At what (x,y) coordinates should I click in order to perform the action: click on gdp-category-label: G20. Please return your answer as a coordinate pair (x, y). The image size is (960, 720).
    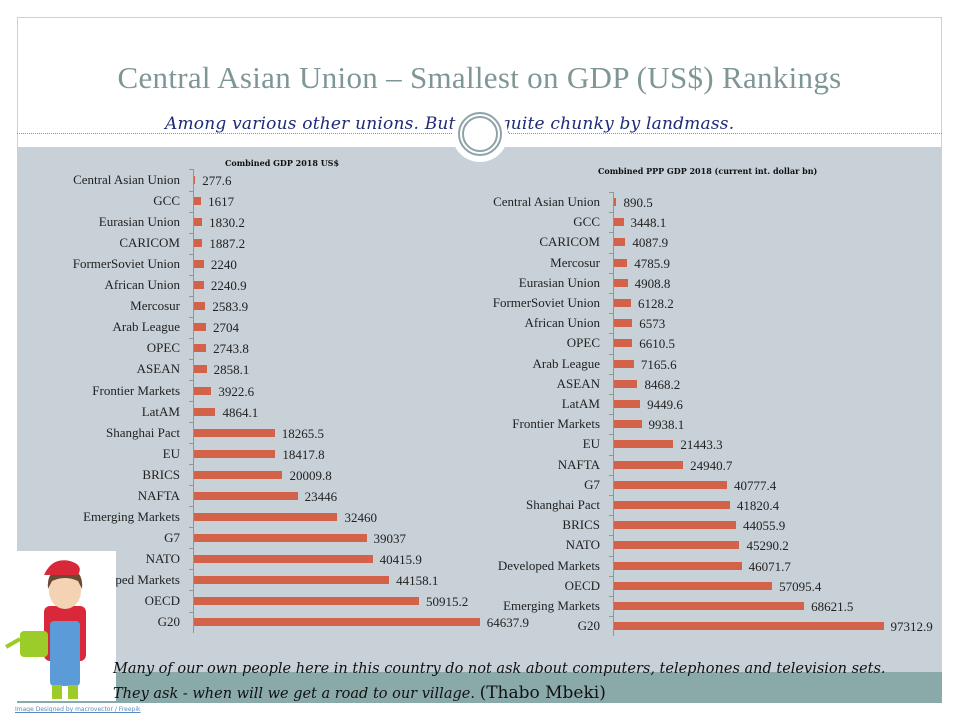
    Looking at the image, I should click on (168, 622).